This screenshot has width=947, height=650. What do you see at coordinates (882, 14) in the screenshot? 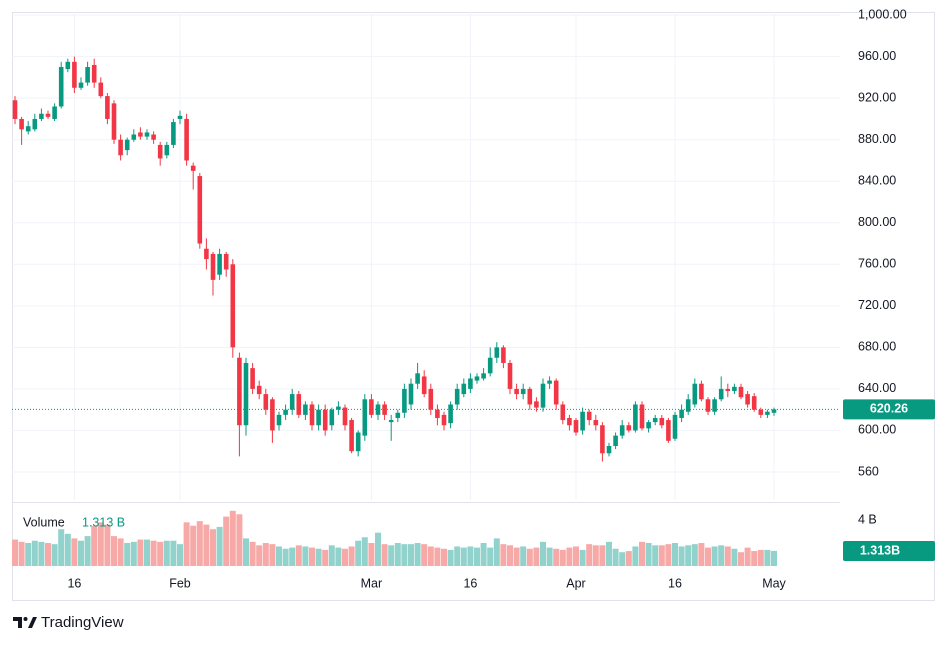
I see `y-tick-label: 1,000.00` at bounding box center [882, 14].